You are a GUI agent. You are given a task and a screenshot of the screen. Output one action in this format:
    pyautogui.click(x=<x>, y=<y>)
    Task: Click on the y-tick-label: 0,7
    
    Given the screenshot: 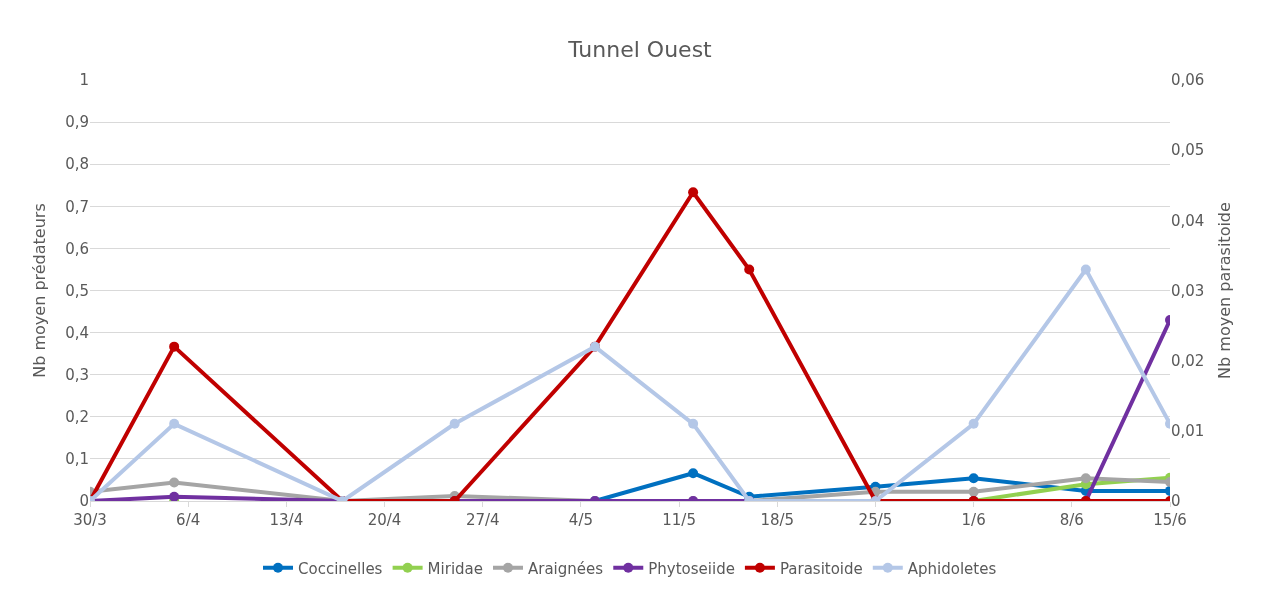 What is the action you would take?
    pyautogui.click(x=77, y=206)
    